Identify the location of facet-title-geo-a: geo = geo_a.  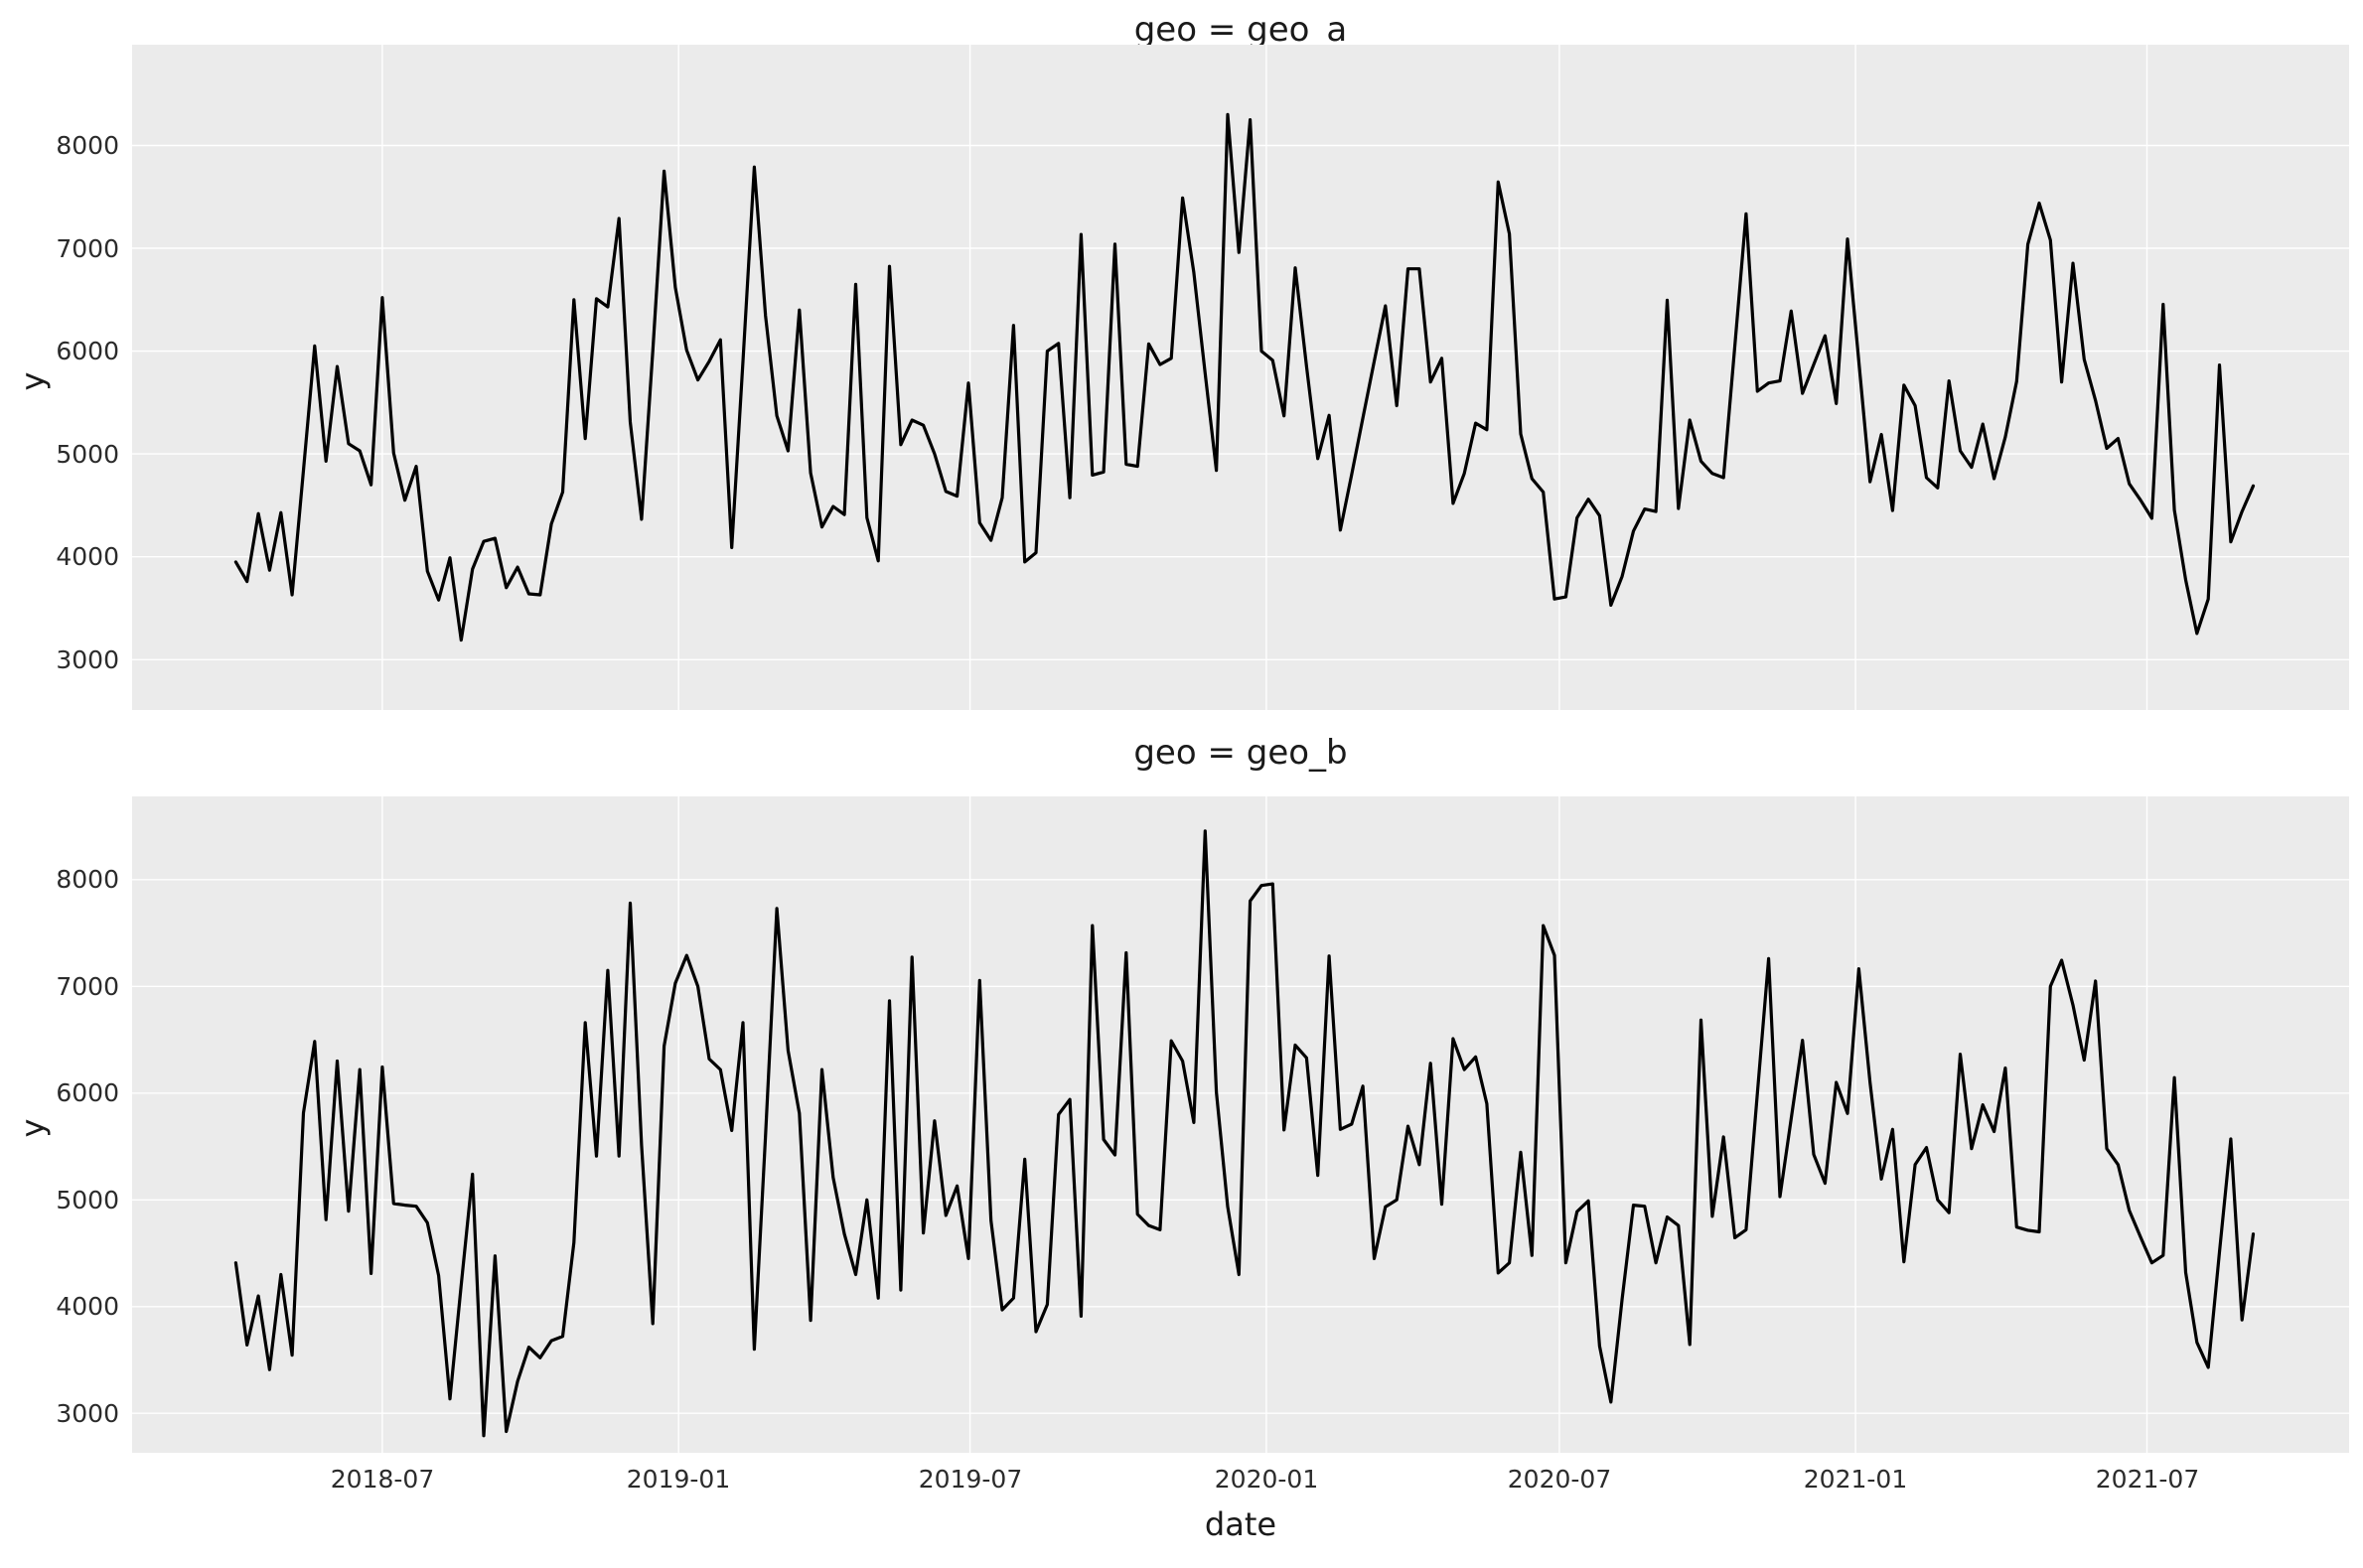
(1240, 30).